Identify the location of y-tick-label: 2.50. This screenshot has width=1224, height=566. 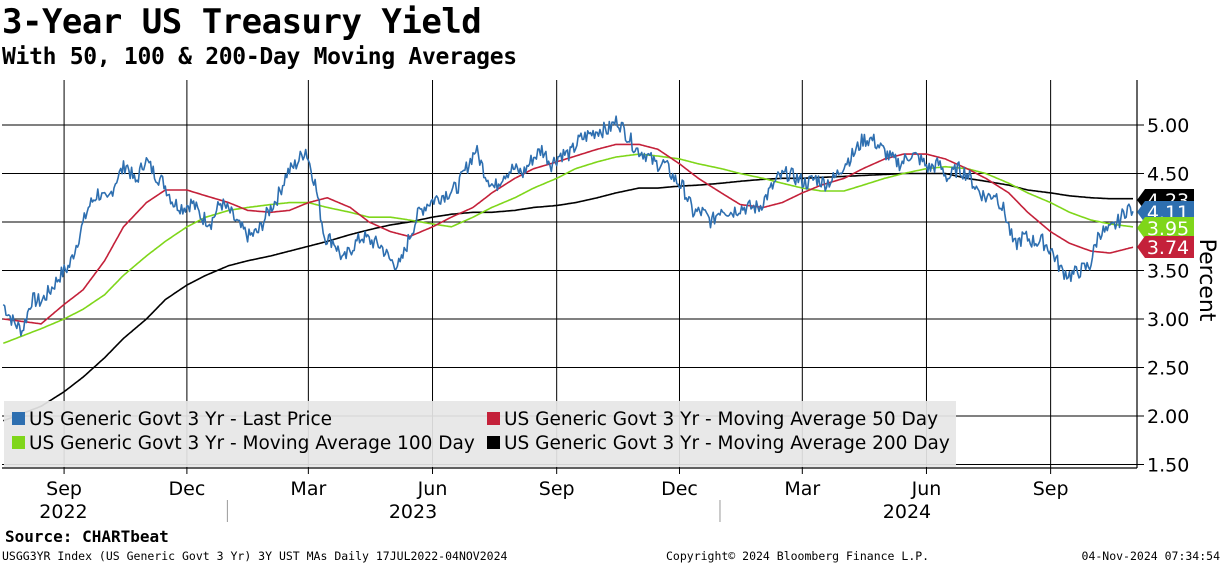
(1168, 369).